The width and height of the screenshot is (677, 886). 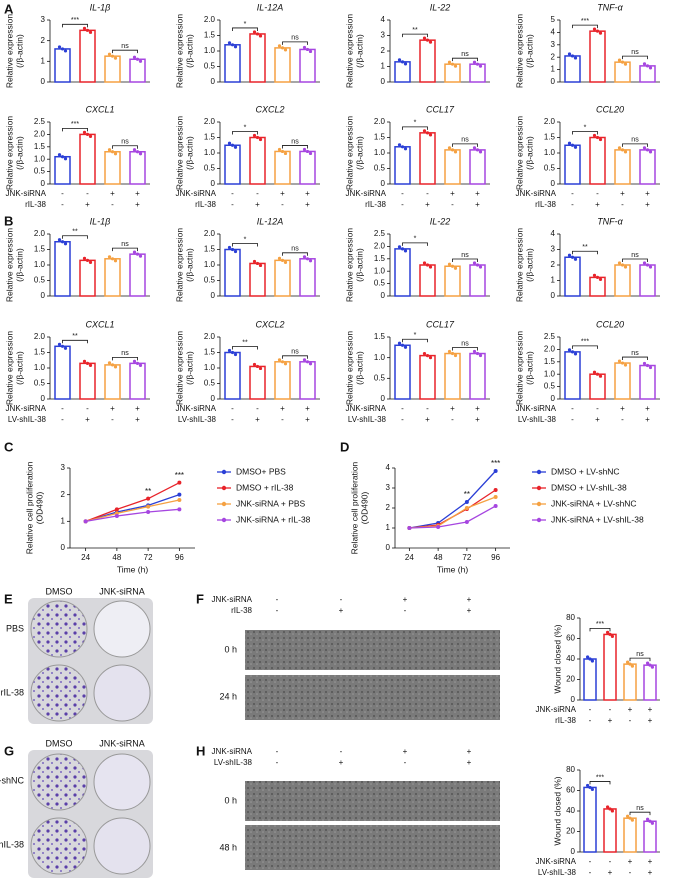 I want to click on series-line, so click(x=452, y=509).